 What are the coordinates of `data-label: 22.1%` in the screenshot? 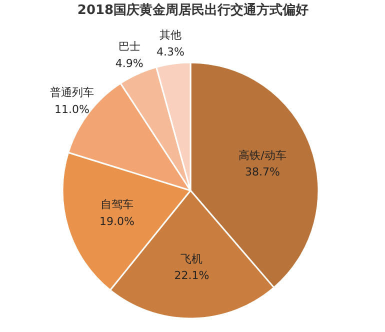 It's located at (192, 275).